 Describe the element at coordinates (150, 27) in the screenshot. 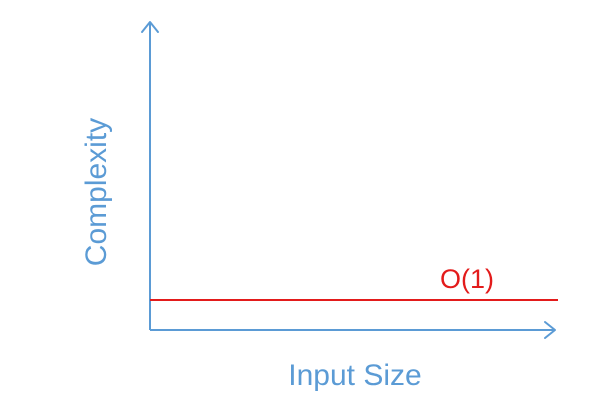

I see `y-axis-arrowhead-icon` at that location.